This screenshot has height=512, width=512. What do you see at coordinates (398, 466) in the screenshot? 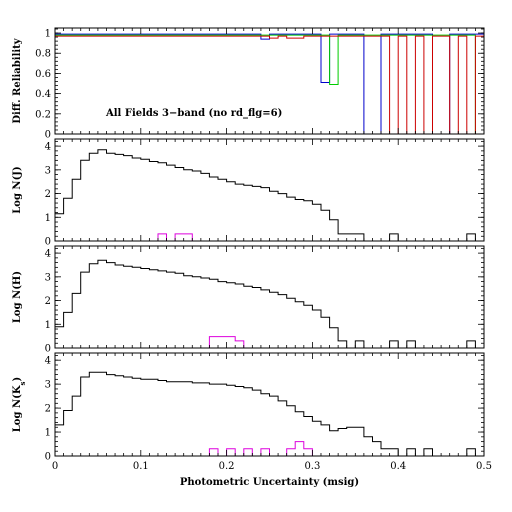
I see `x-tick-label: 0.4` at bounding box center [398, 466].